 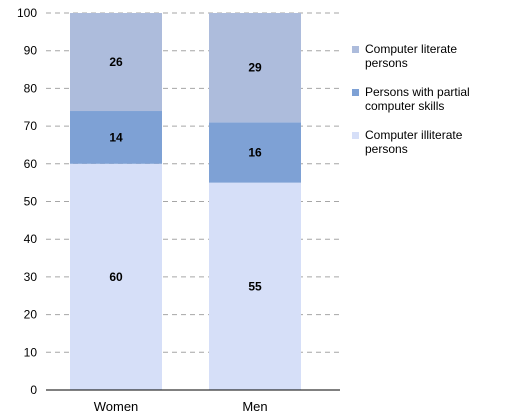 I want to click on legend-label: Persons with partial computer skills, so click(x=417, y=99).